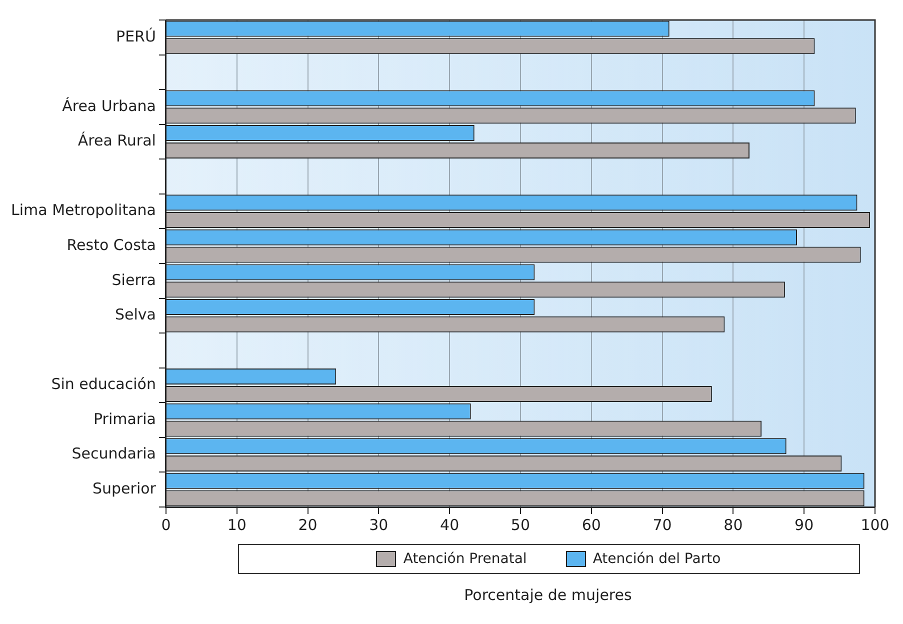  I want to click on x-tick-label: 0, so click(166, 525).